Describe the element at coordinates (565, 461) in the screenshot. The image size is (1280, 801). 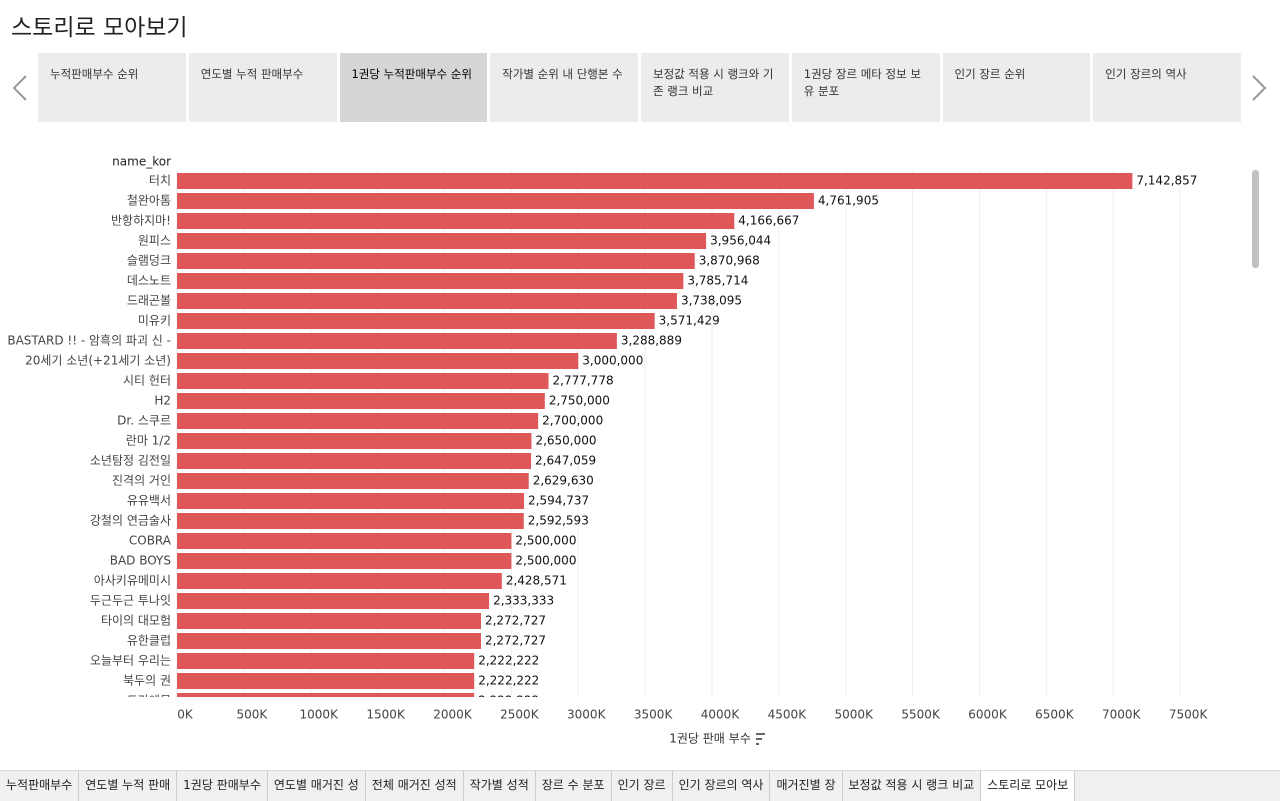
I see `value-label: 2,647,059` at that location.